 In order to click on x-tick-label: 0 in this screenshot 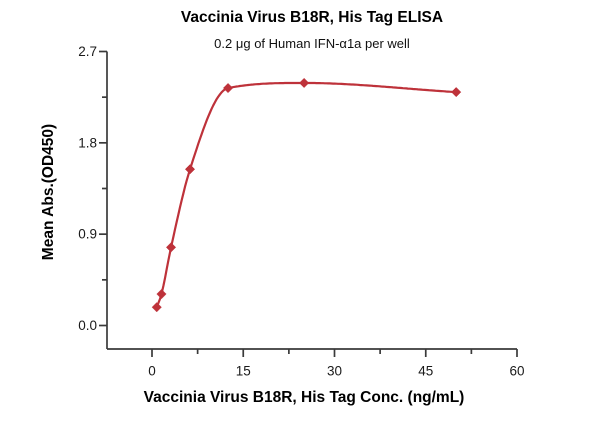, I will do `click(152, 371)`.